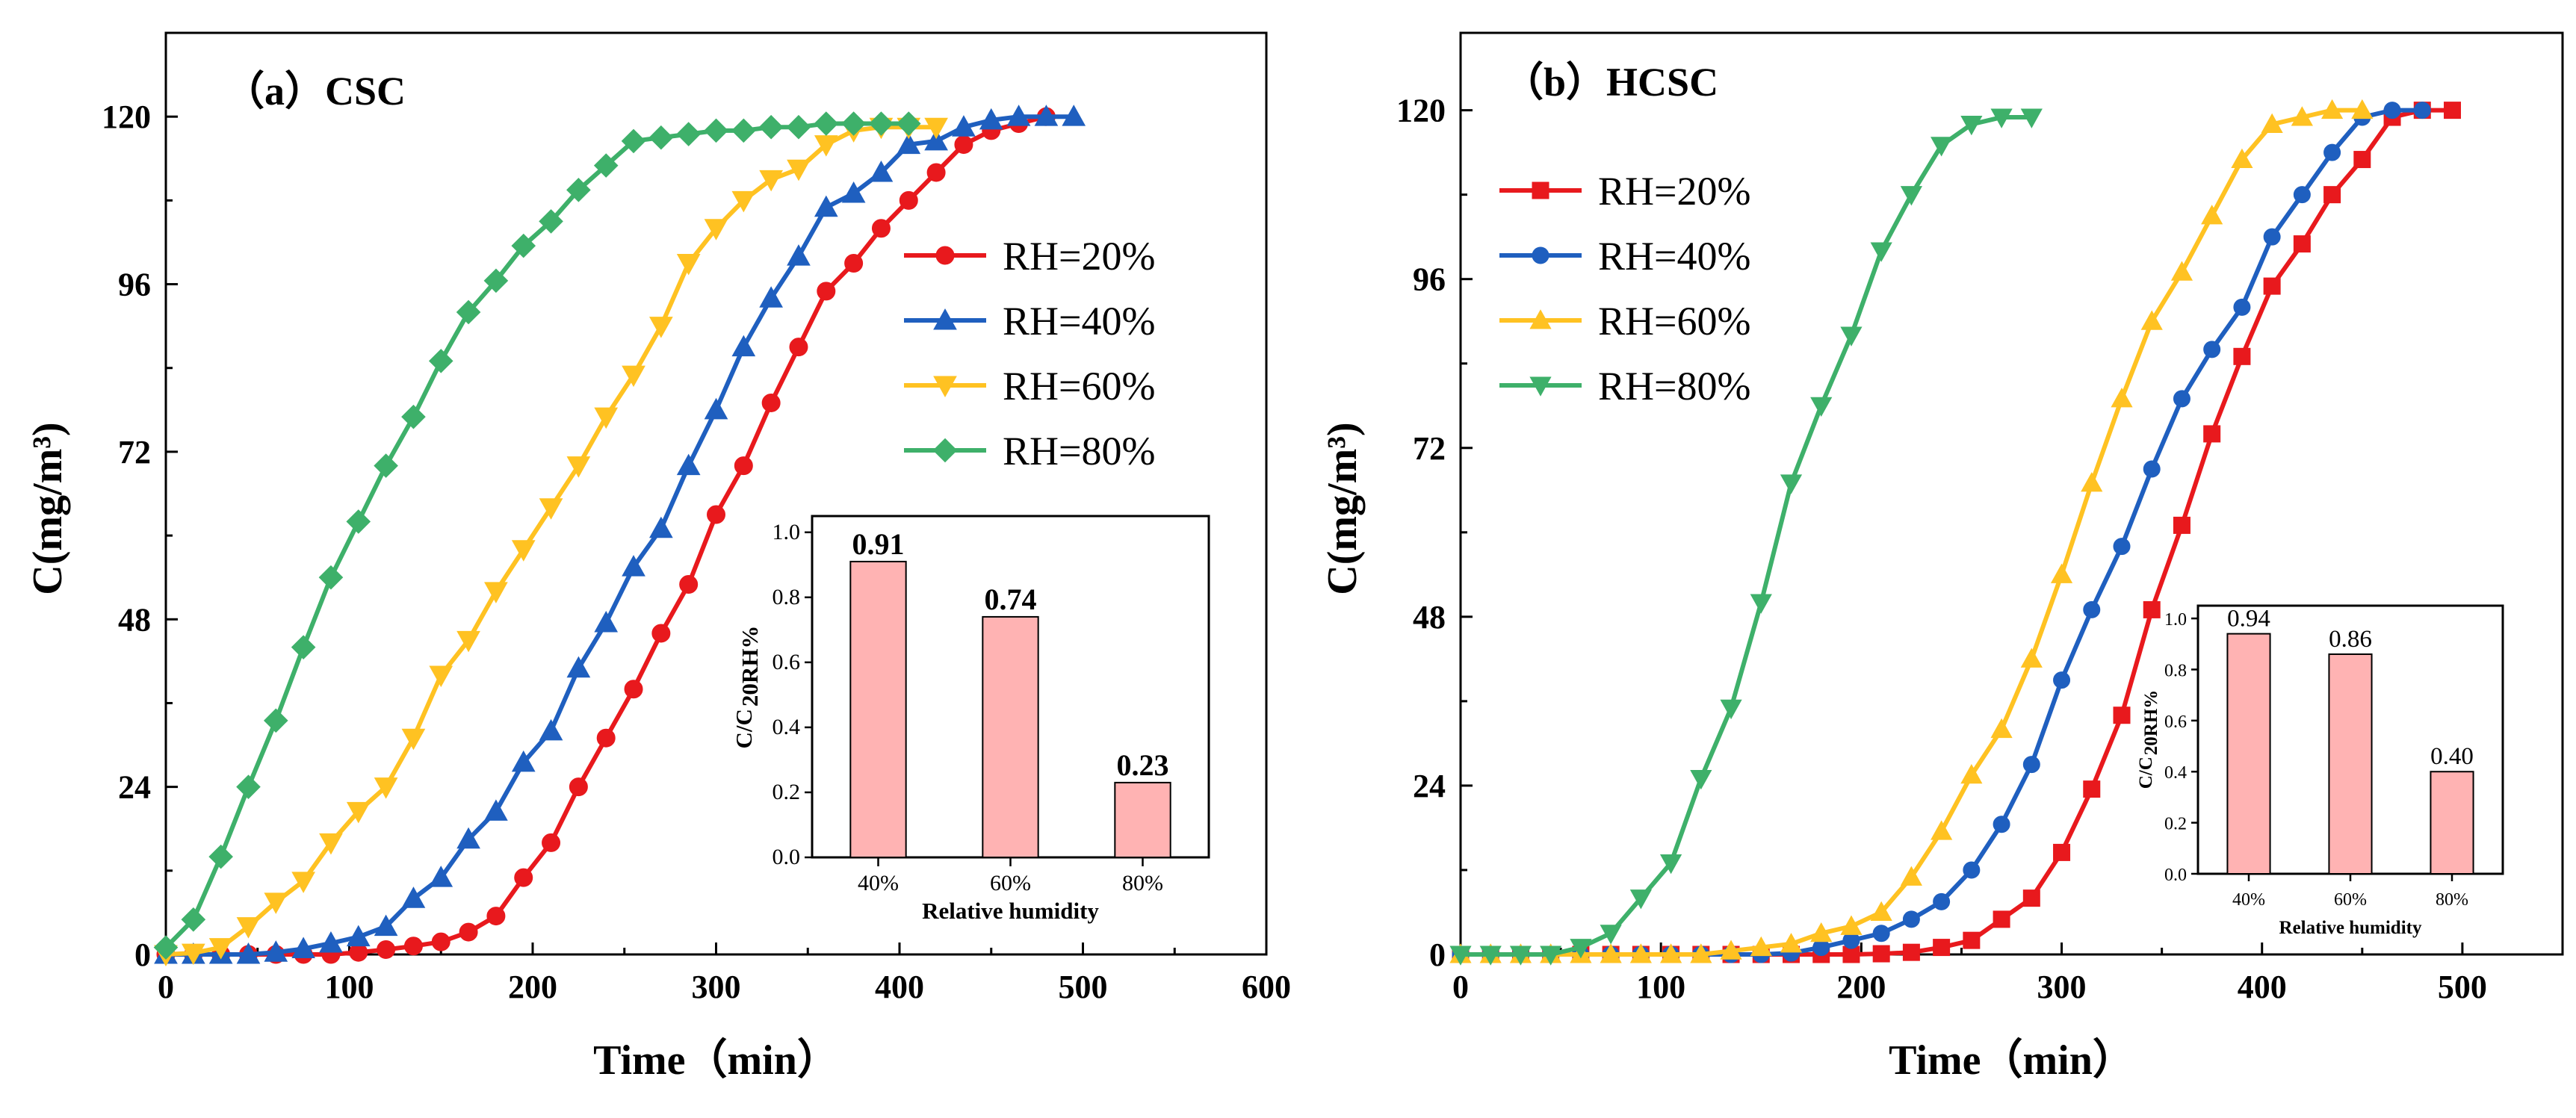 Image resolution: width=2576 pixels, height=1118 pixels. I want to click on inset-y-tick-label: 1.0, so click(787, 532).